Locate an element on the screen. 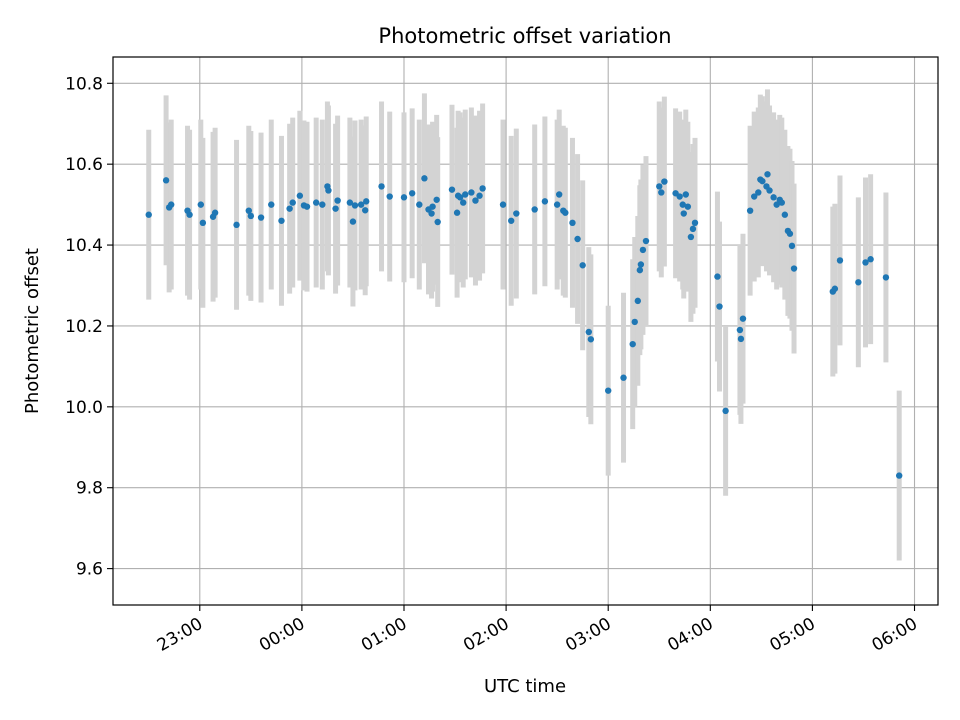 This screenshot has width=960, height=720. y-tick-label: 10.0 is located at coordinates (84, 408).